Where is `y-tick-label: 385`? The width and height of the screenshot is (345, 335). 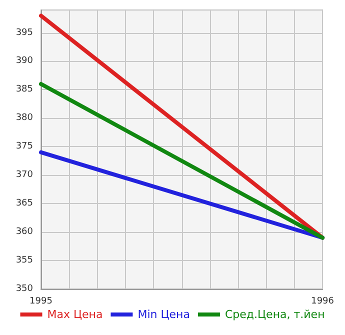
y-tick-label: 385 is located at coordinates (24, 89).